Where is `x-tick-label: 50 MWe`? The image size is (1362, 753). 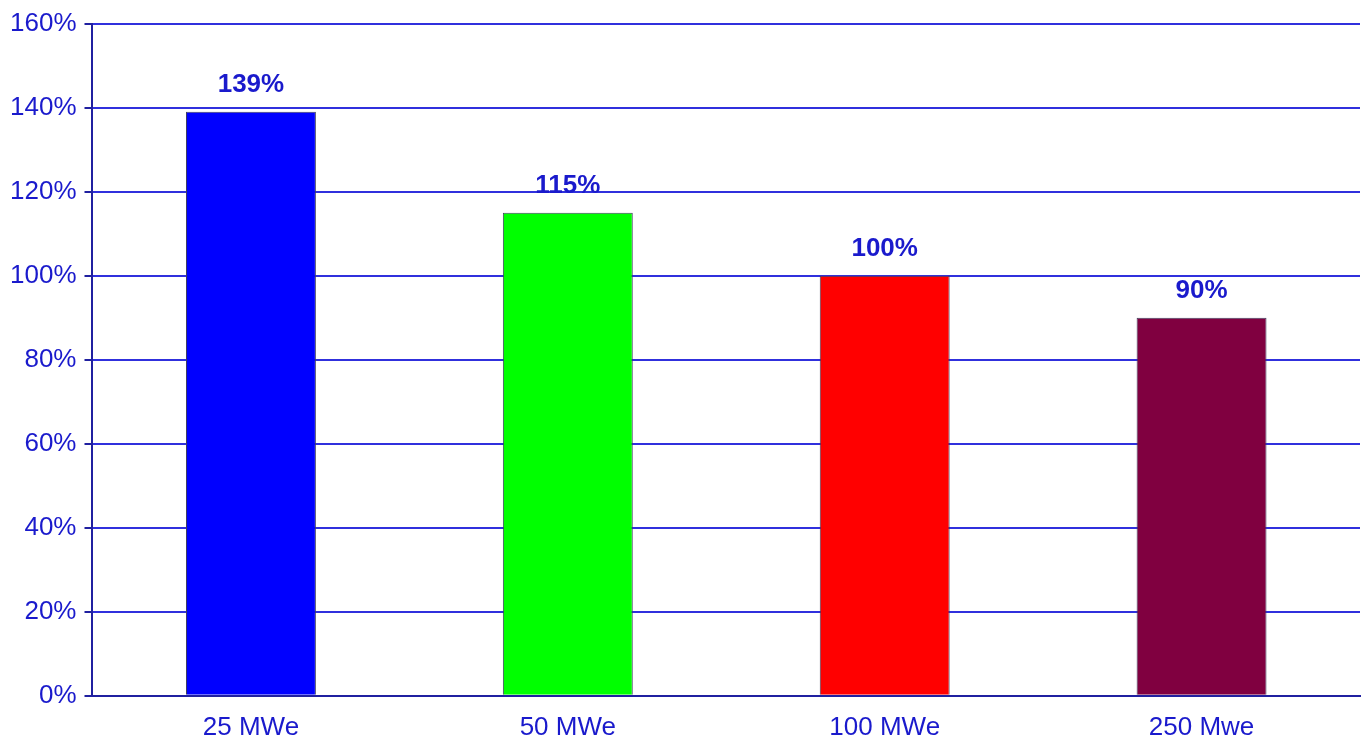
x-tick-label: 50 MWe is located at coordinates (567, 725).